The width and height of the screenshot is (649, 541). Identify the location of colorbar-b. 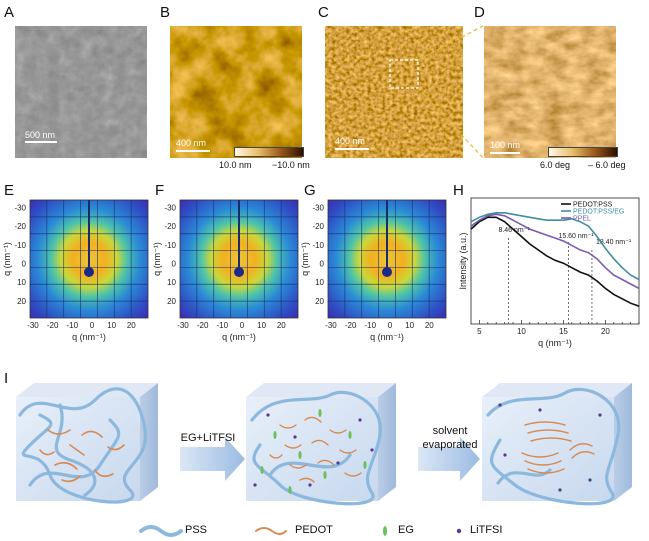
(269, 152).